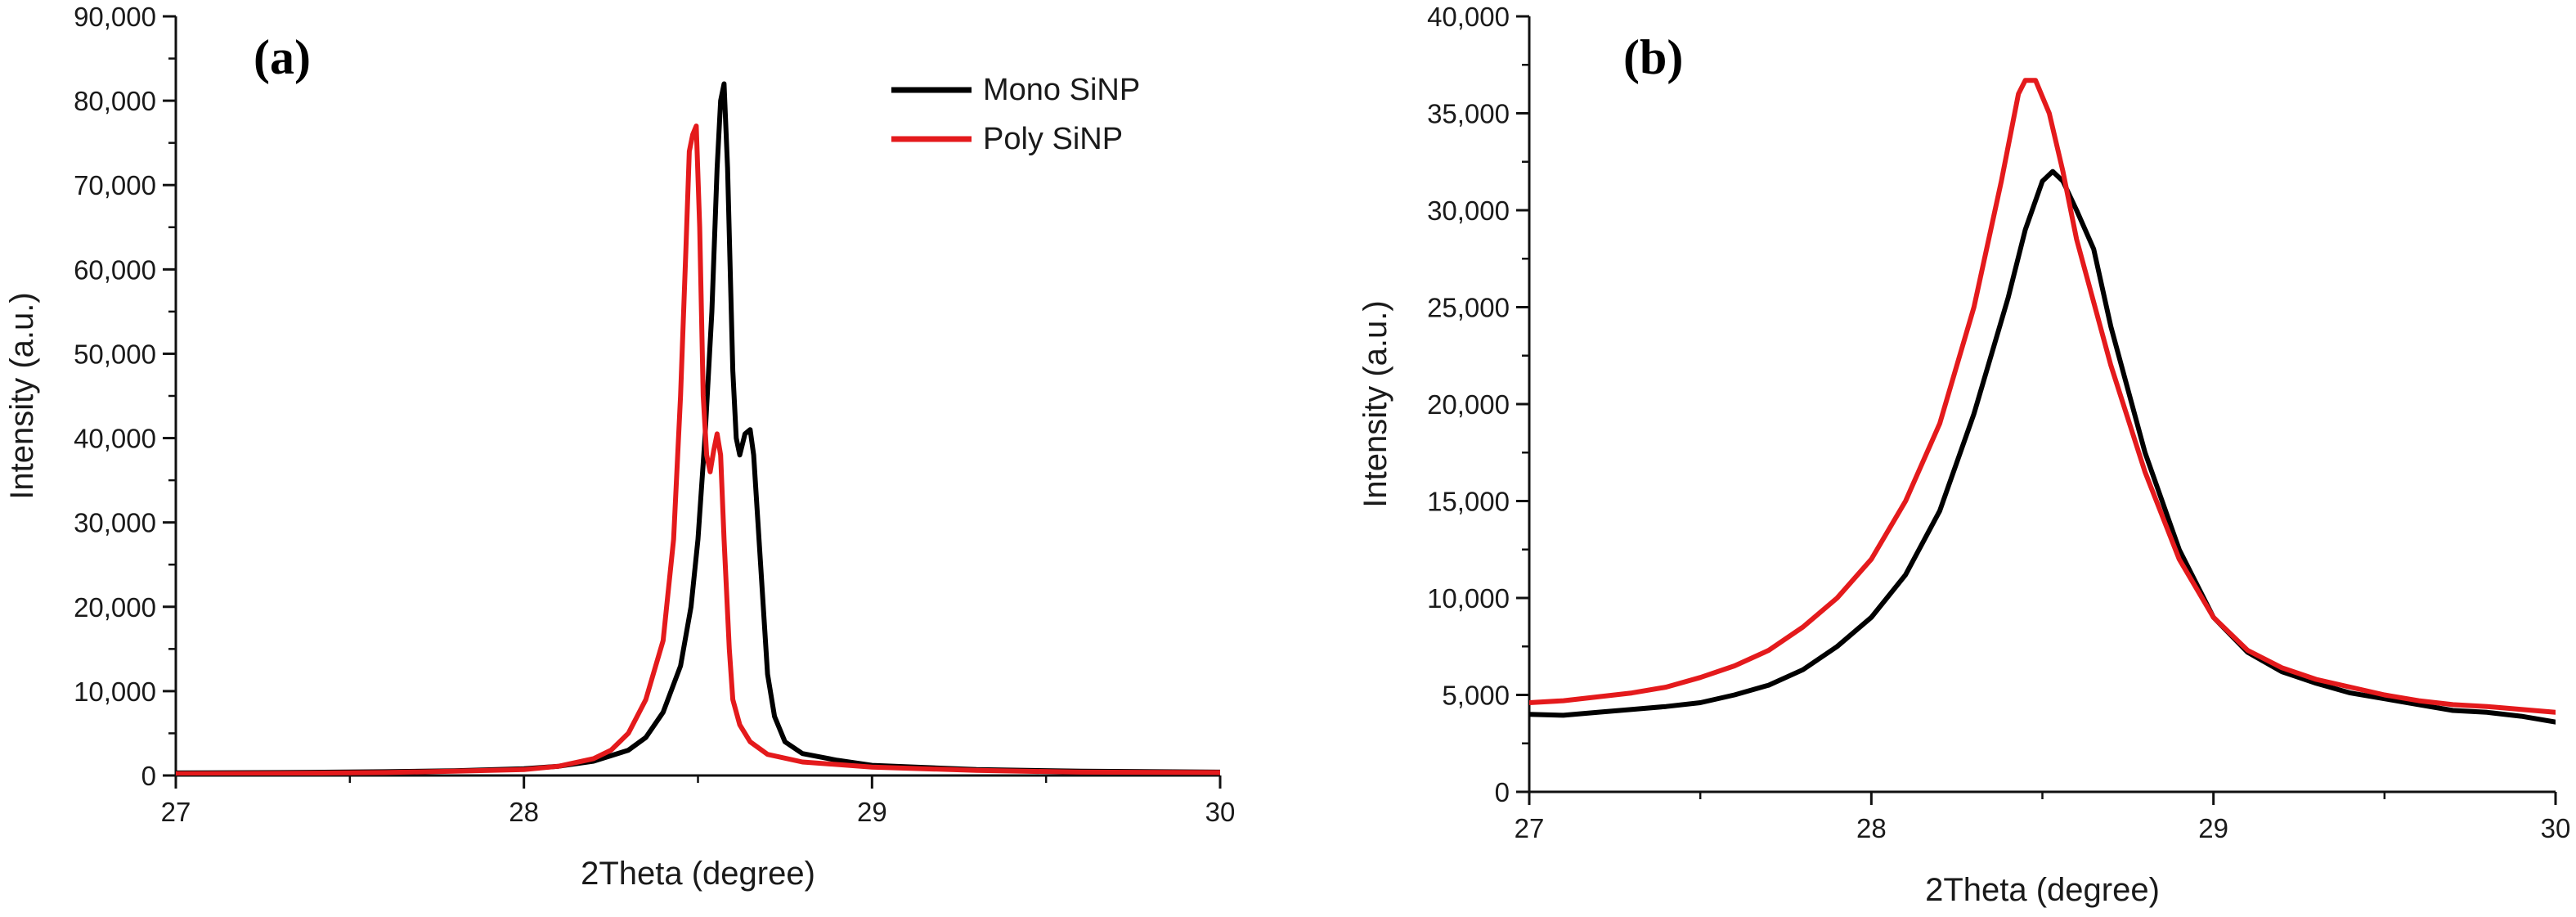 The width and height of the screenshot is (2576, 917). Describe the element at coordinates (1476, 696) in the screenshot. I see `y-tick-label: 5,000` at that location.